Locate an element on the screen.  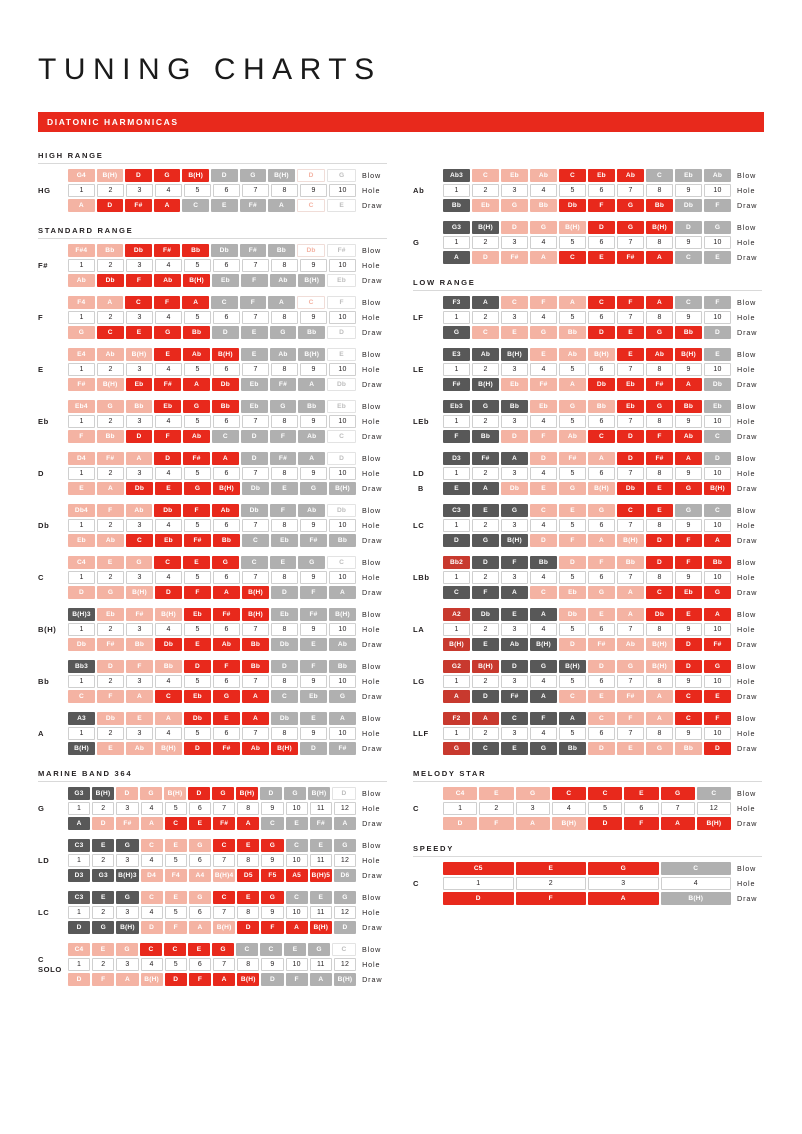
draw-row: A D F# A C E F# A C E Draw is located at coordinates (602, 696).